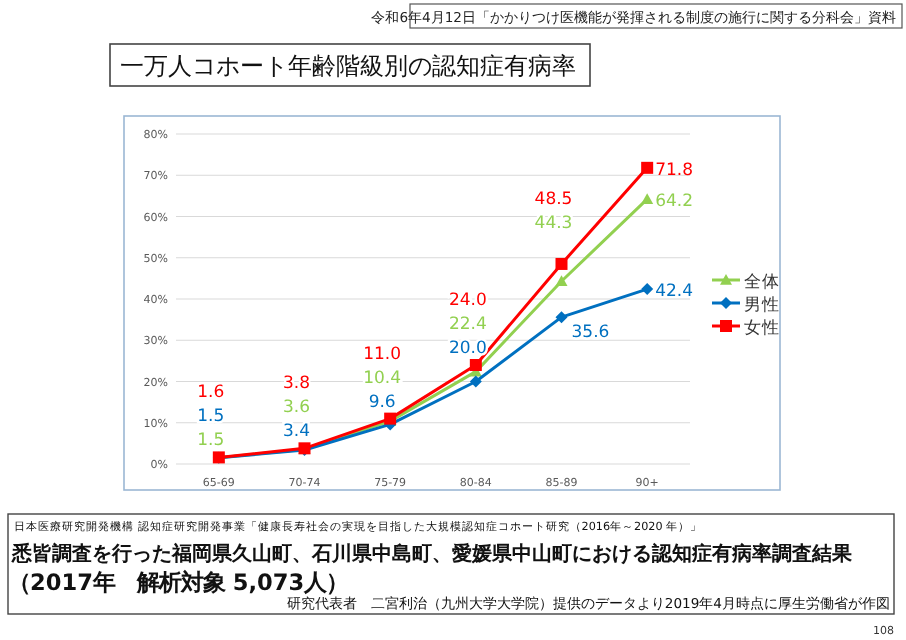 The image size is (906, 640). Describe the element at coordinates (674, 202) in the screenshot. I see `data-label: 64.2` at that location.